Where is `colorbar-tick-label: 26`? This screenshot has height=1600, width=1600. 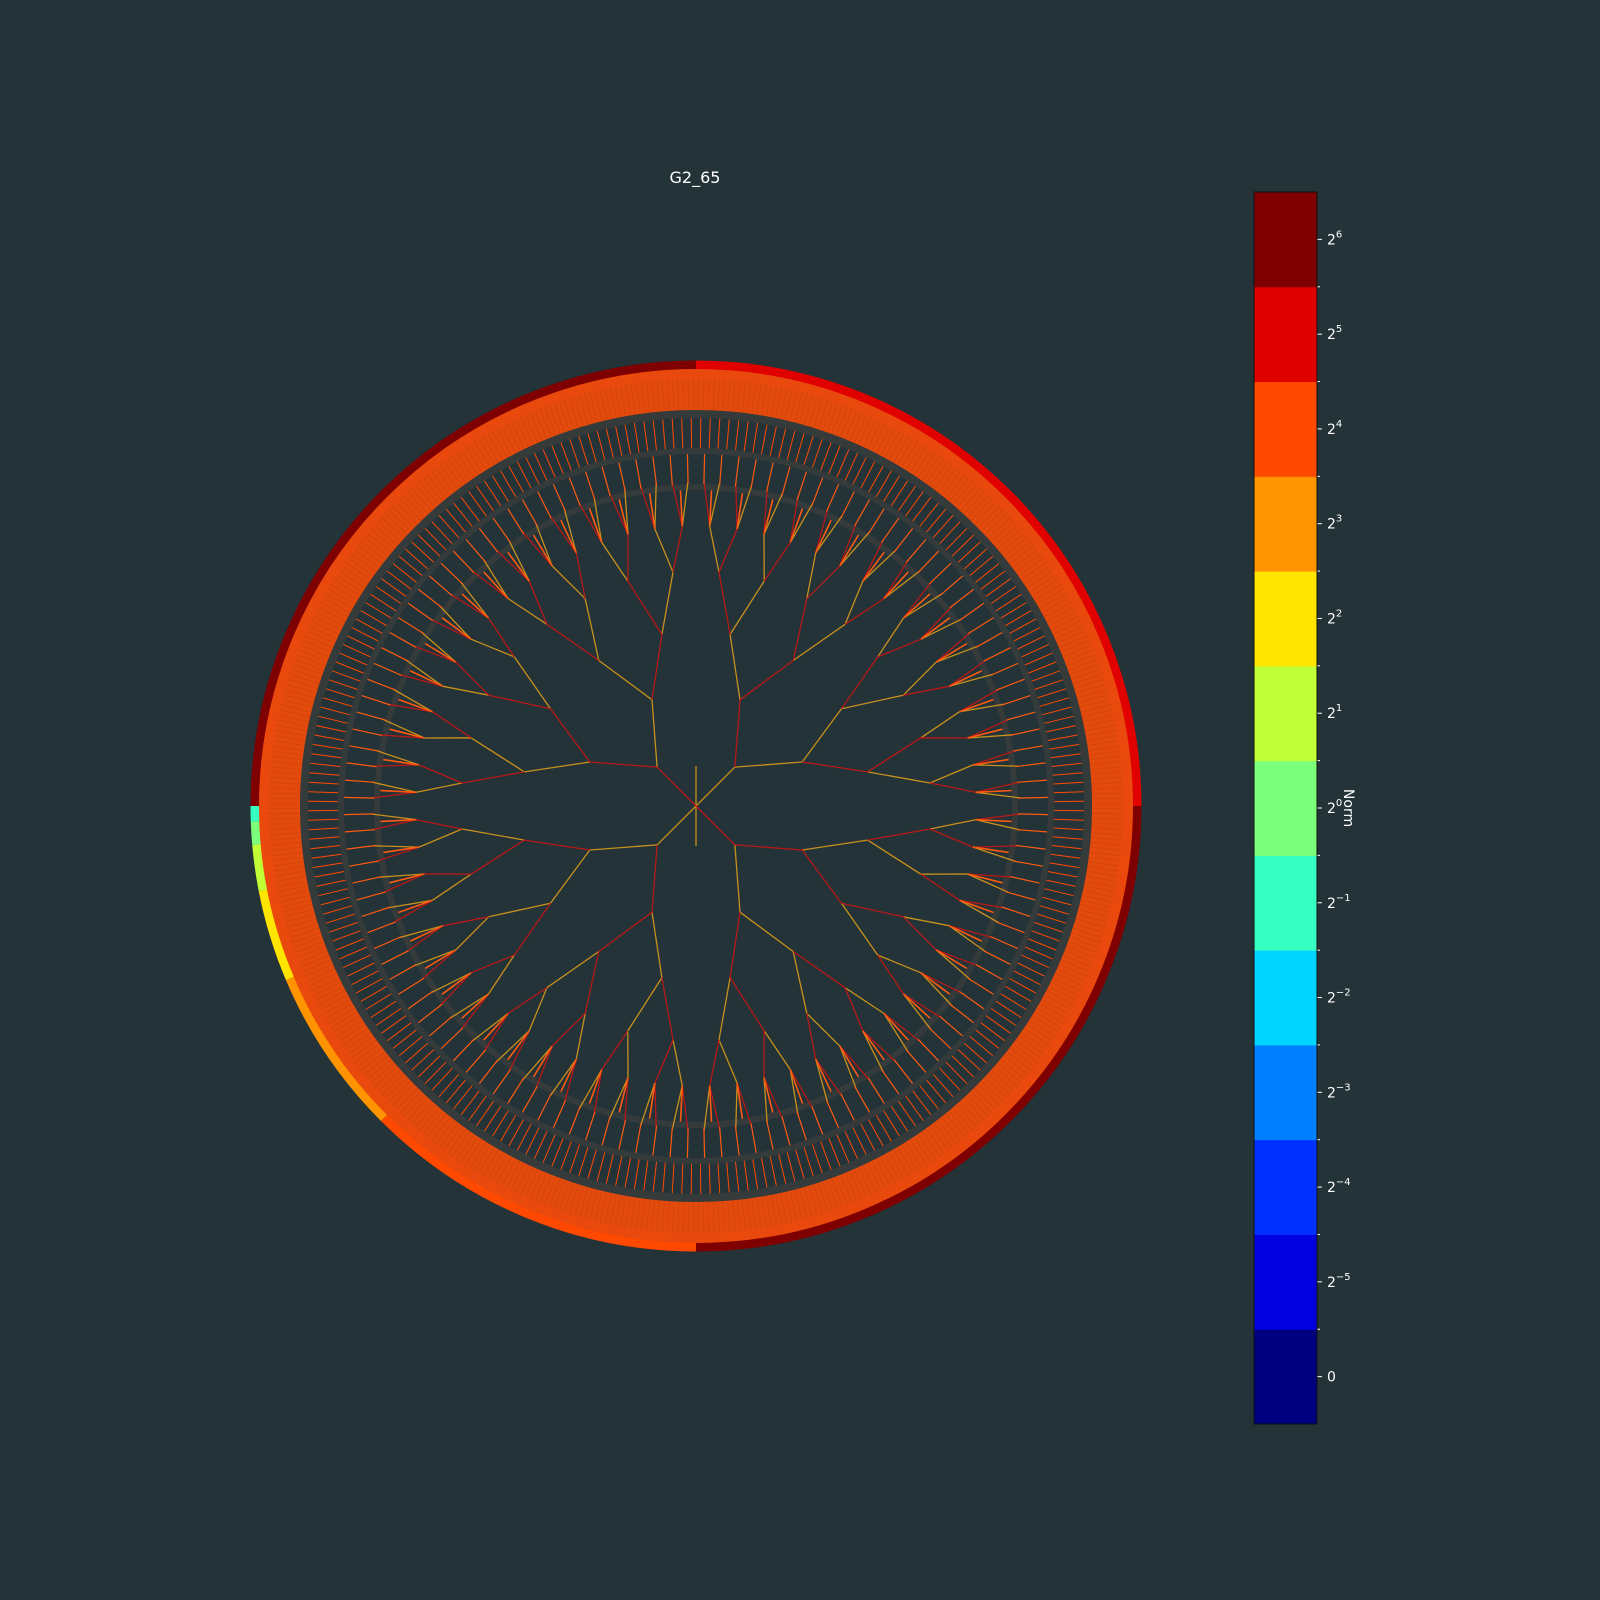 colorbar-tick-label: 26 is located at coordinates (1334, 238).